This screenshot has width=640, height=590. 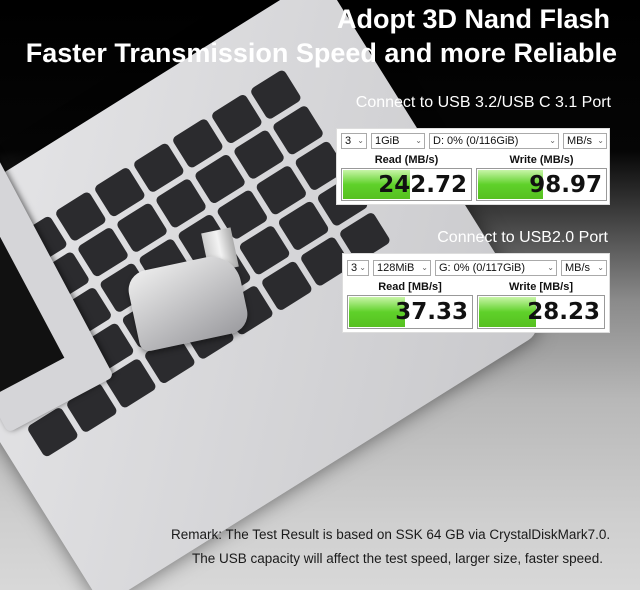 What do you see at coordinates (482, 268) in the screenshot?
I see `drive-value: G: 0% (0/117GiB)` at bounding box center [482, 268].